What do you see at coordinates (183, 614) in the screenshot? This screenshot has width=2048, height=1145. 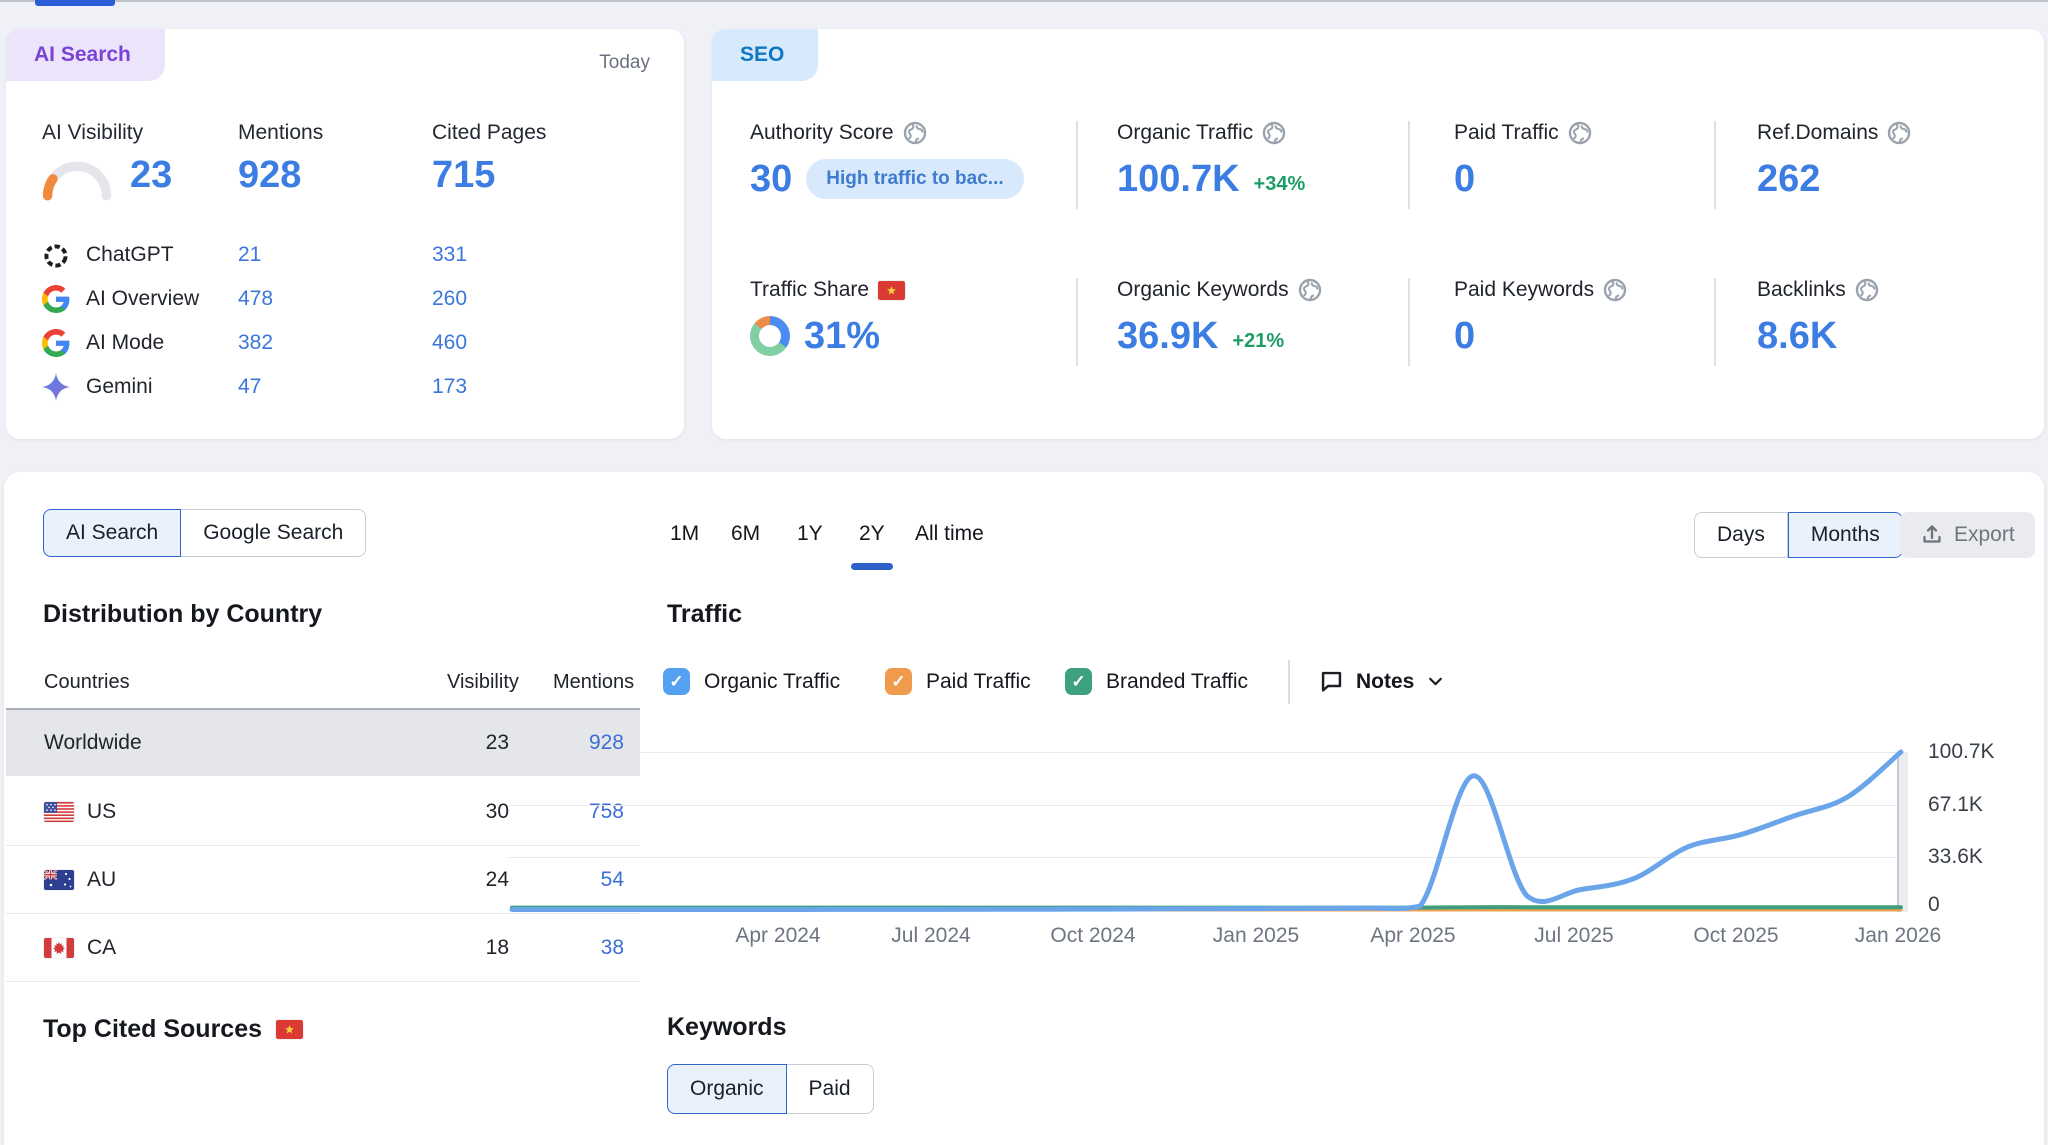 I see `distribution-title: Distribution by Country` at bounding box center [183, 614].